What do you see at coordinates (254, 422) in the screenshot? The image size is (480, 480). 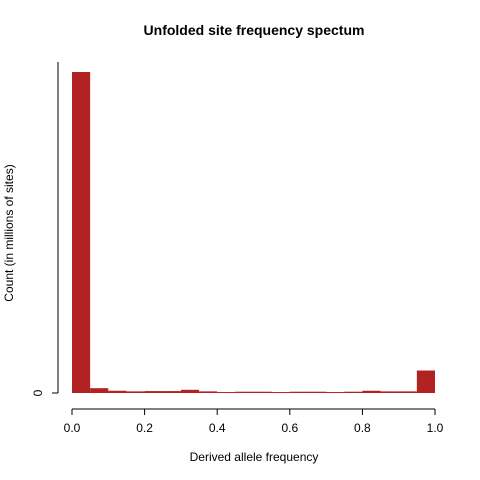 I see `x-ticks-group: 0.0 0.2 0.4 0.6 0.8 1.0` at bounding box center [254, 422].